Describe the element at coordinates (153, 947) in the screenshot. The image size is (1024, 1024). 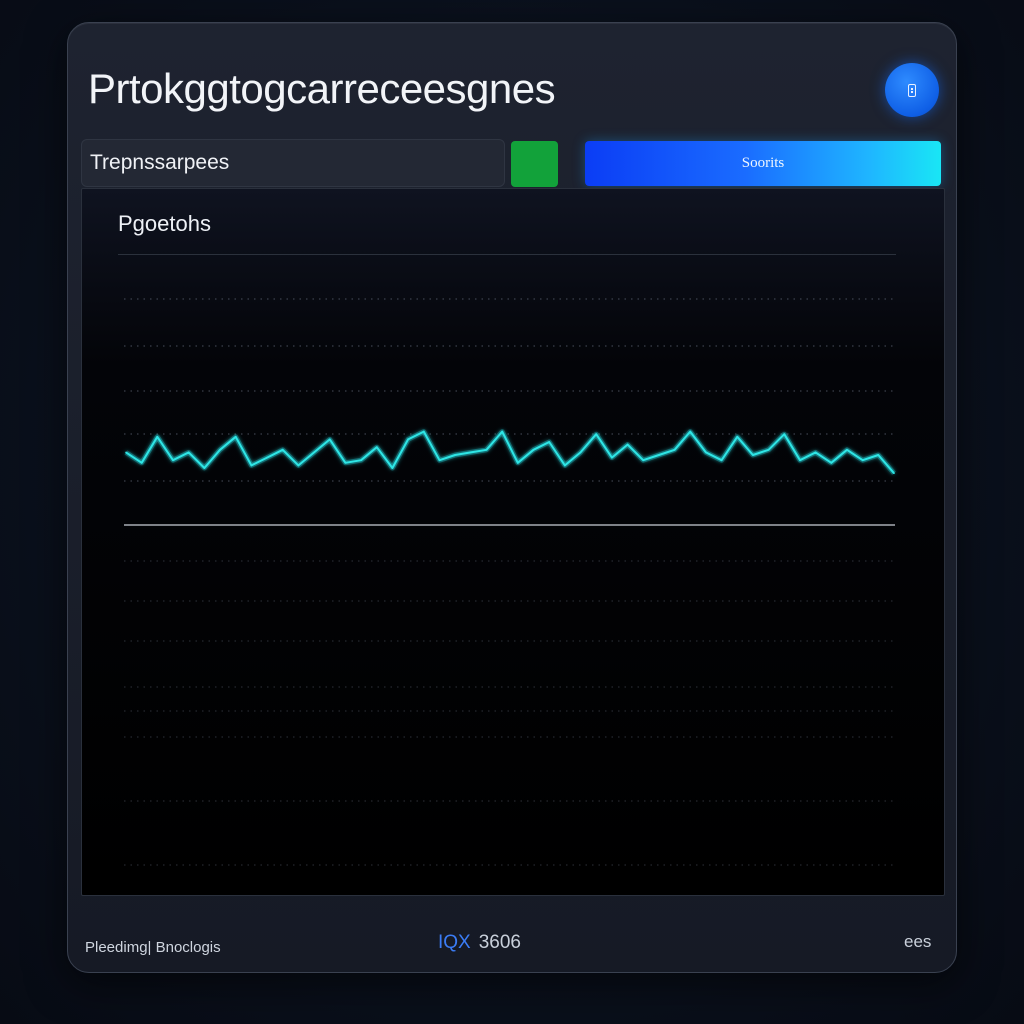
I see `status-text-left: Pleedimg| Bnoclogis` at that location.